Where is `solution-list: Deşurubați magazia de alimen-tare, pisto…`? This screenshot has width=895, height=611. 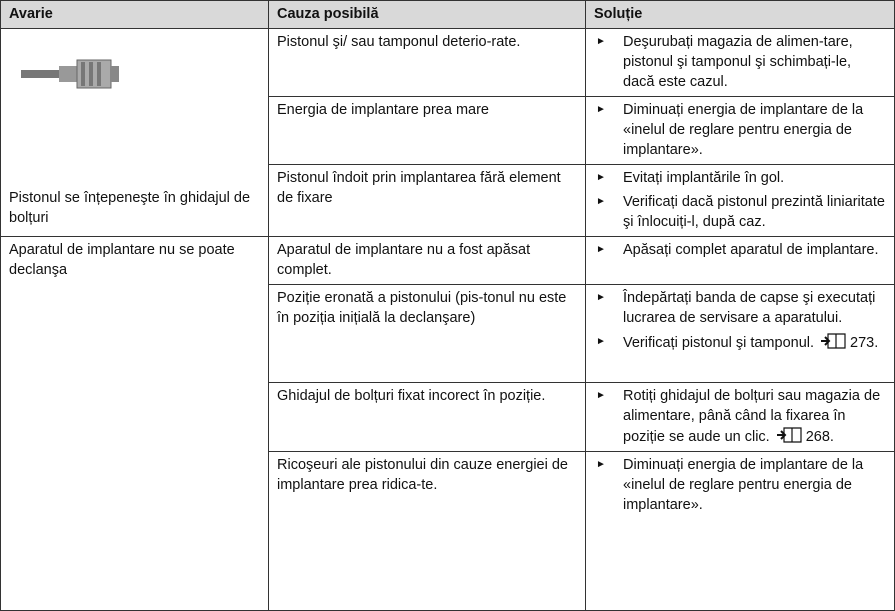
solution-list: Deşurubați magazia de alimen-tare, pisto… is located at coordinates (740, 62).